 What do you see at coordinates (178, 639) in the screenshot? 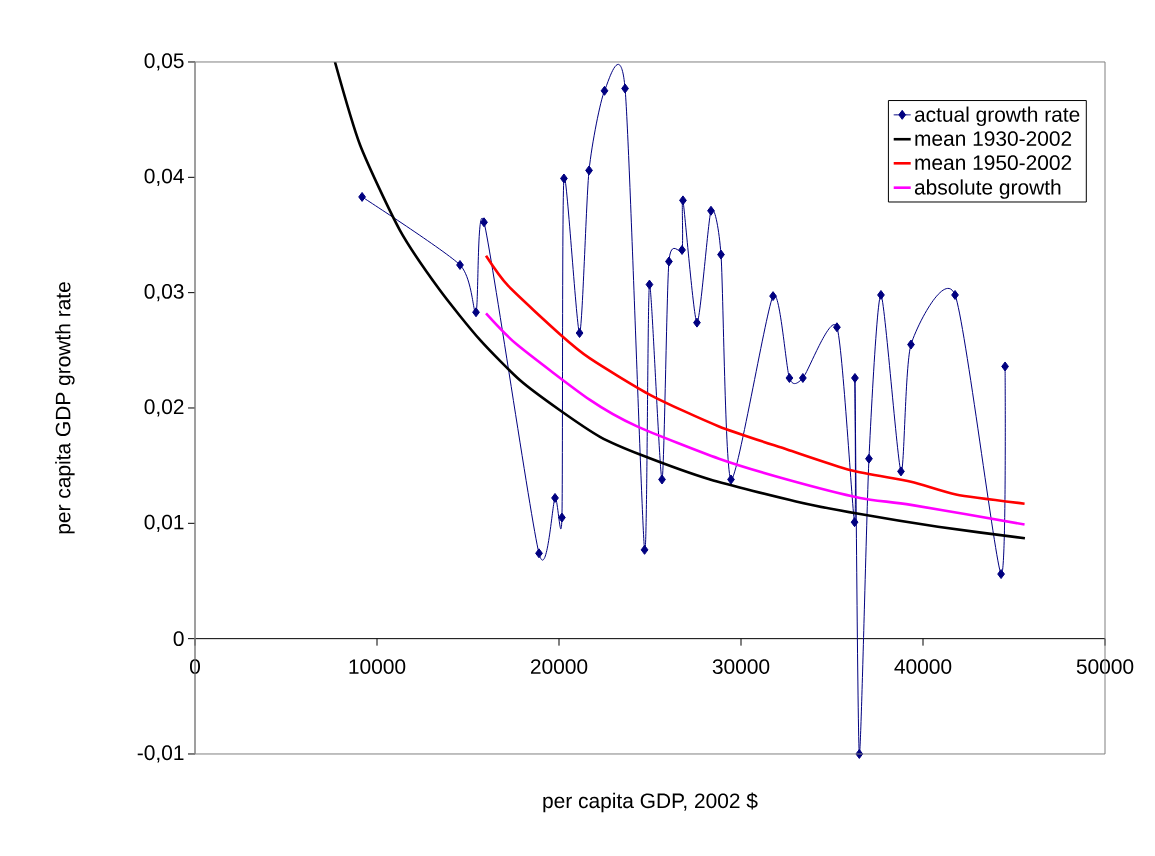
I see `y-tick-label: 0` at bounding box center [178, 639].